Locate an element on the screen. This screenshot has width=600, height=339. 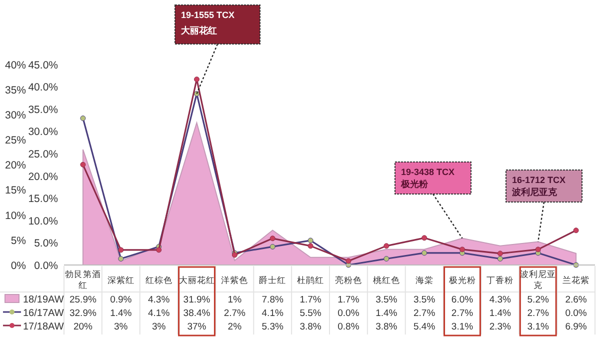
y-tick-label: 15.0% is located at coordinates (43, 199).